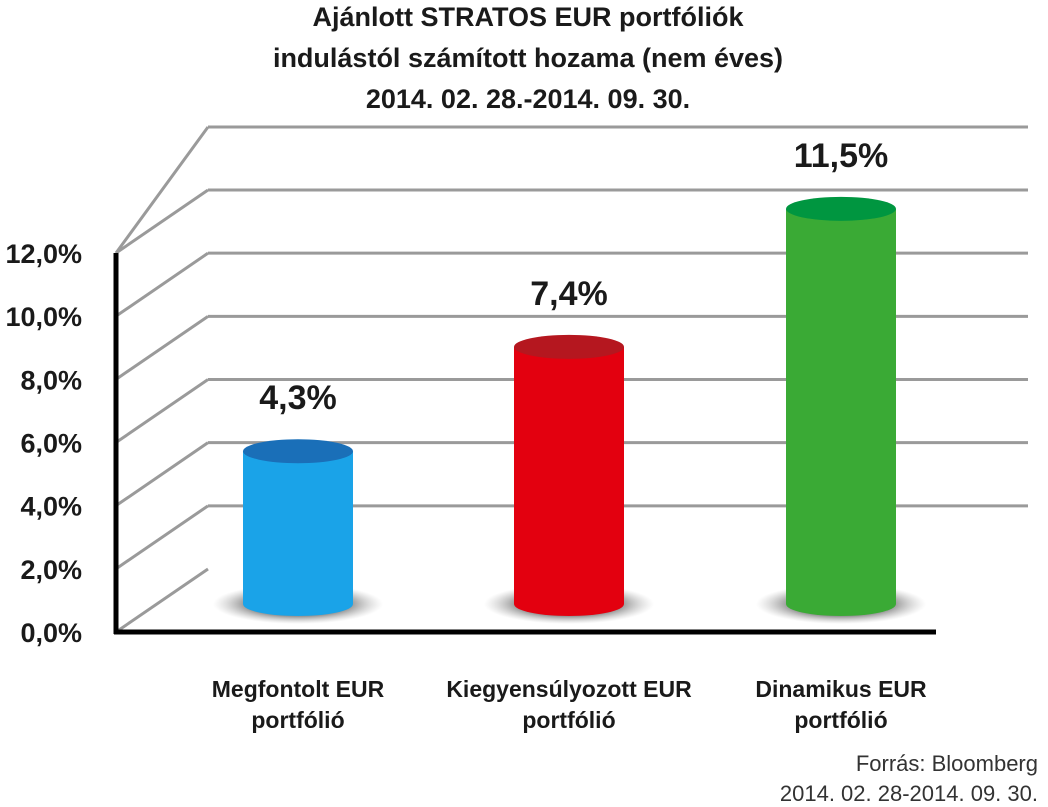 The image size is (1048, 807). What do you see at coordinates (51, 507) in the screenshot?
I see `y-tick-label: 4,0%` at bounding box center [51, 507].